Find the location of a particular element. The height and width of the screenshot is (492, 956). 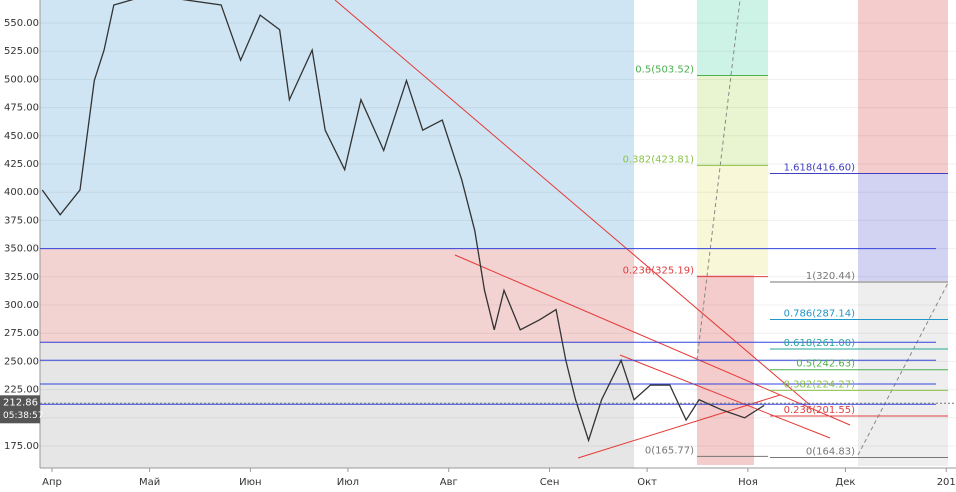

x-tick-label: Июл is located at coordinates (348, 482).